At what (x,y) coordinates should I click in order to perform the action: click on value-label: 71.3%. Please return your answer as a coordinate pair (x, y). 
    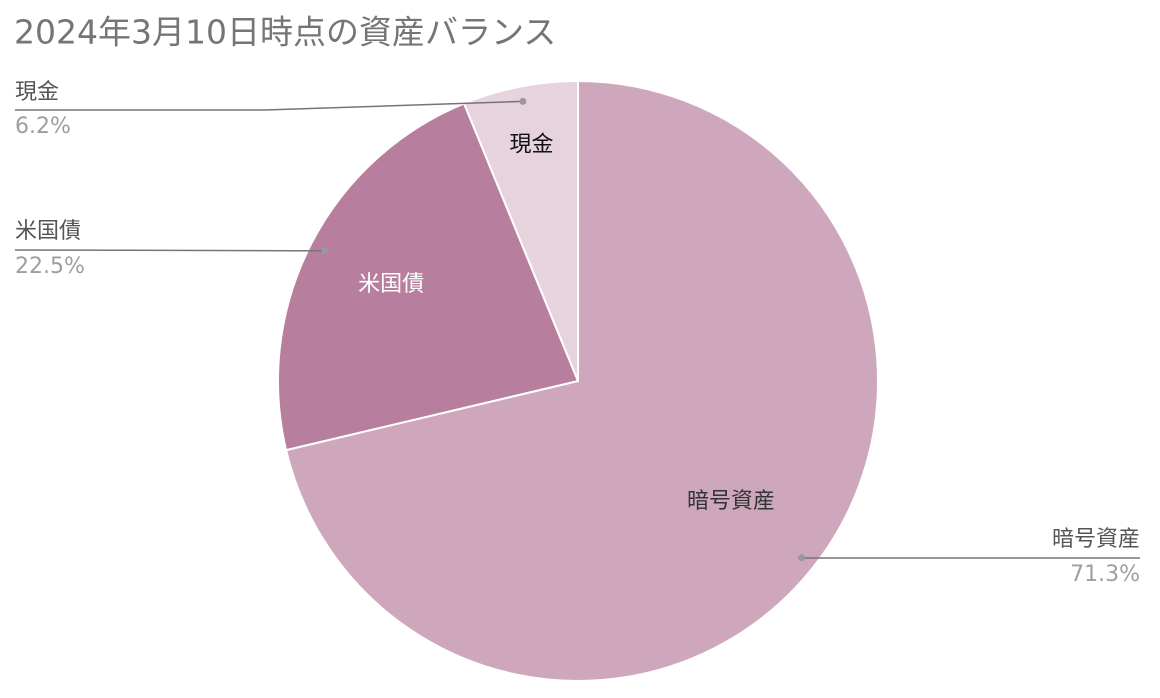
    Looking at the image, I should click on (1105, 574).